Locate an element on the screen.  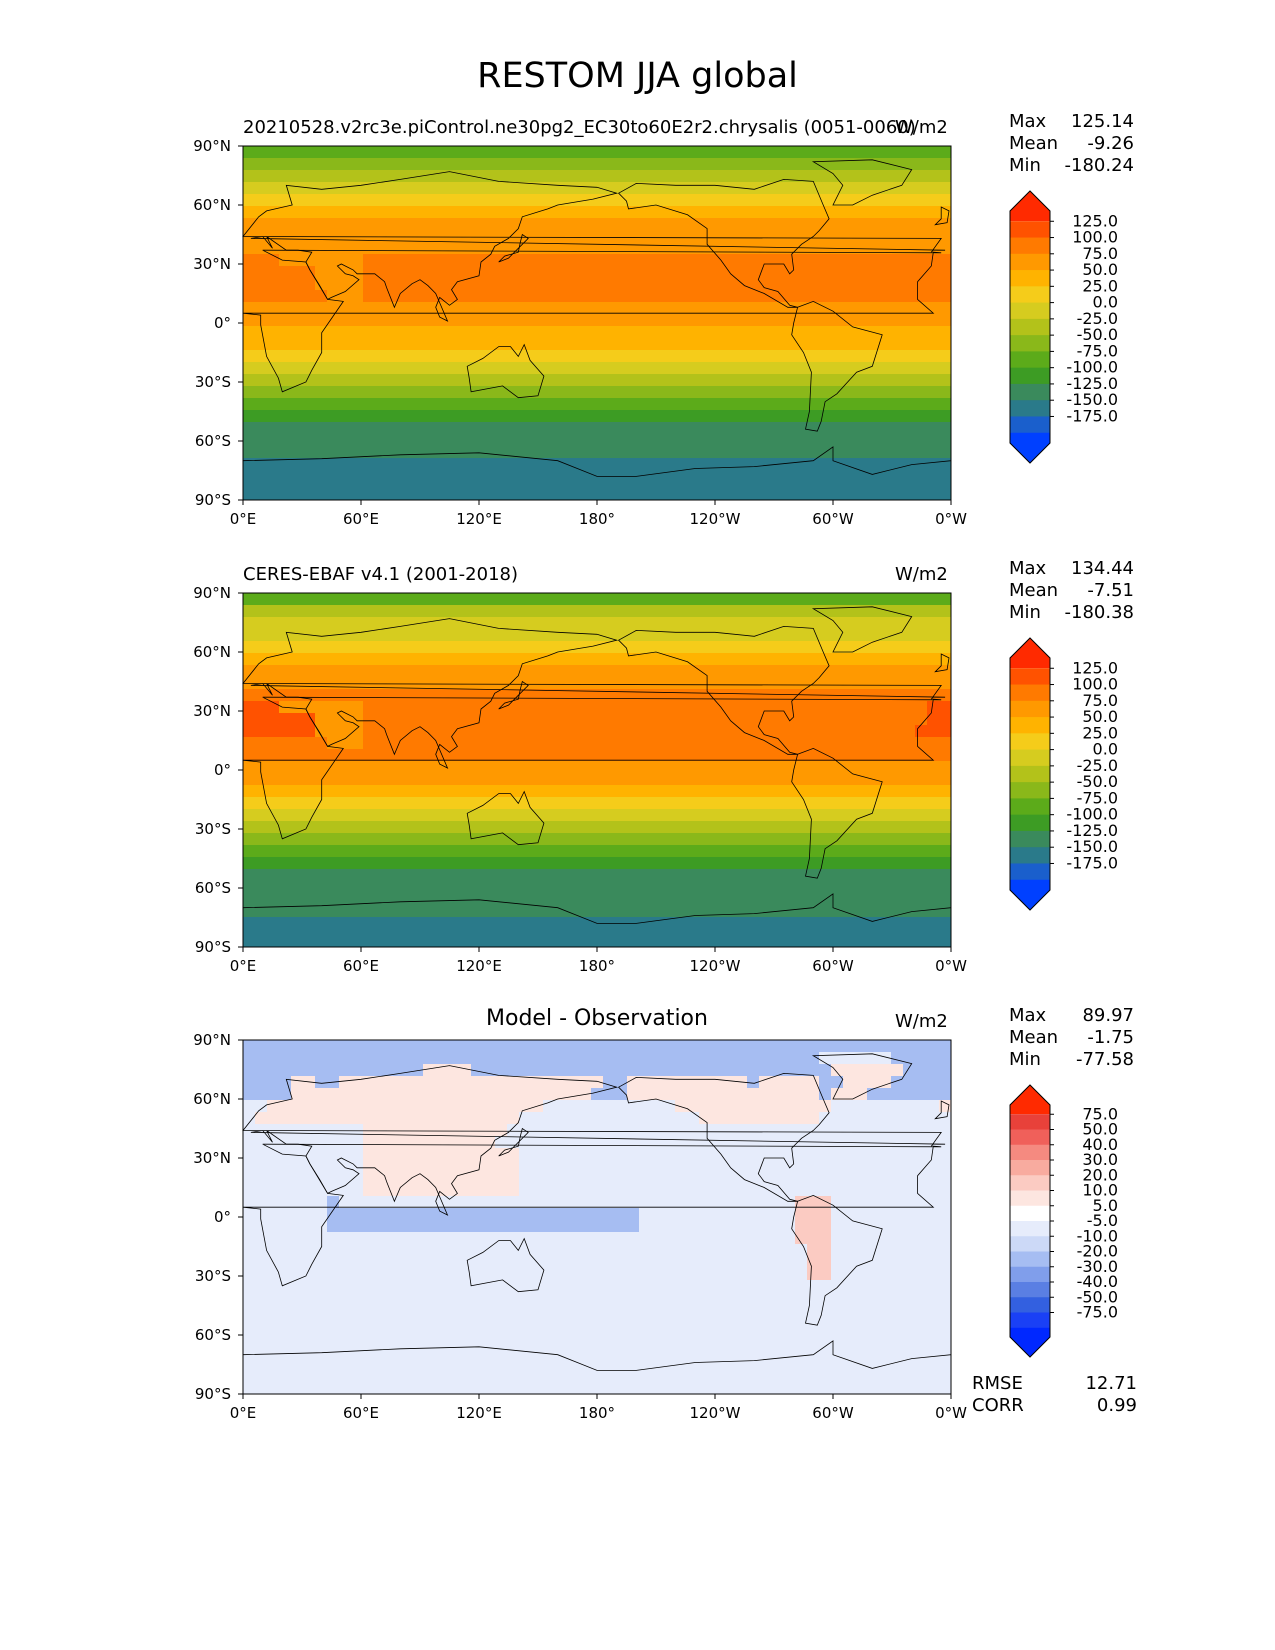
colorbar-segment is located at coordinates (1030, 823).